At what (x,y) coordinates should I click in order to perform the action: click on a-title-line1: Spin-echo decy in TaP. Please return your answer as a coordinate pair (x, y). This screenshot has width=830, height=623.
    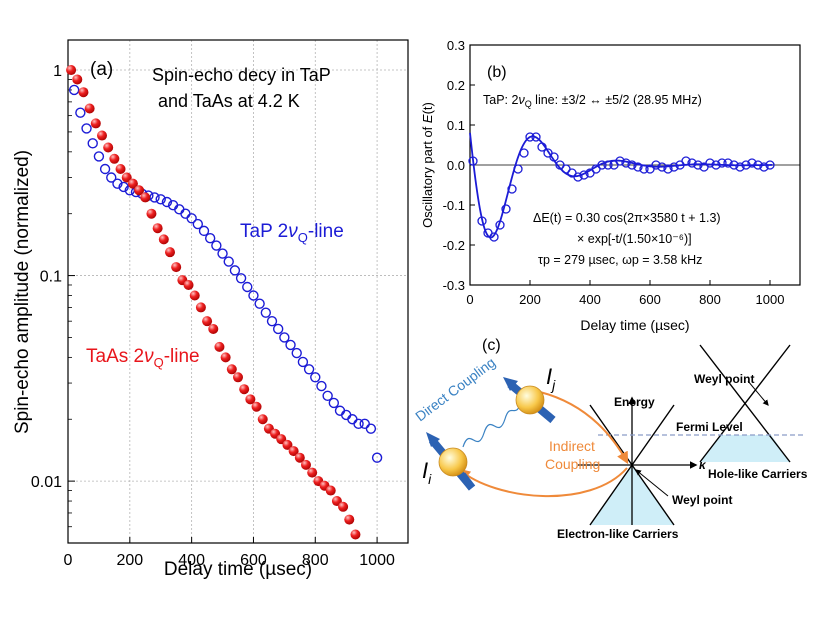
    Looking at the image, I should click on (241, 75).